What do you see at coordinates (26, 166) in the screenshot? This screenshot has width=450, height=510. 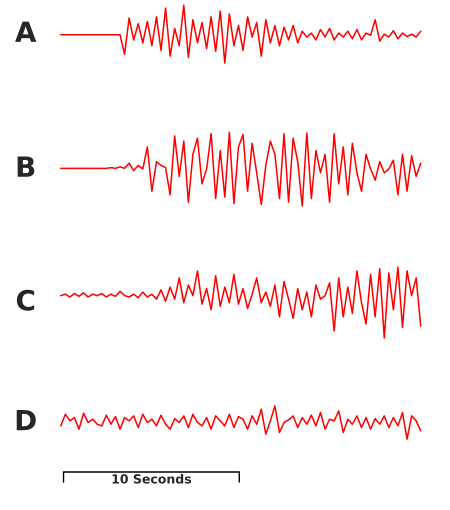 I see `text: B` at bounding box center [26, 166].